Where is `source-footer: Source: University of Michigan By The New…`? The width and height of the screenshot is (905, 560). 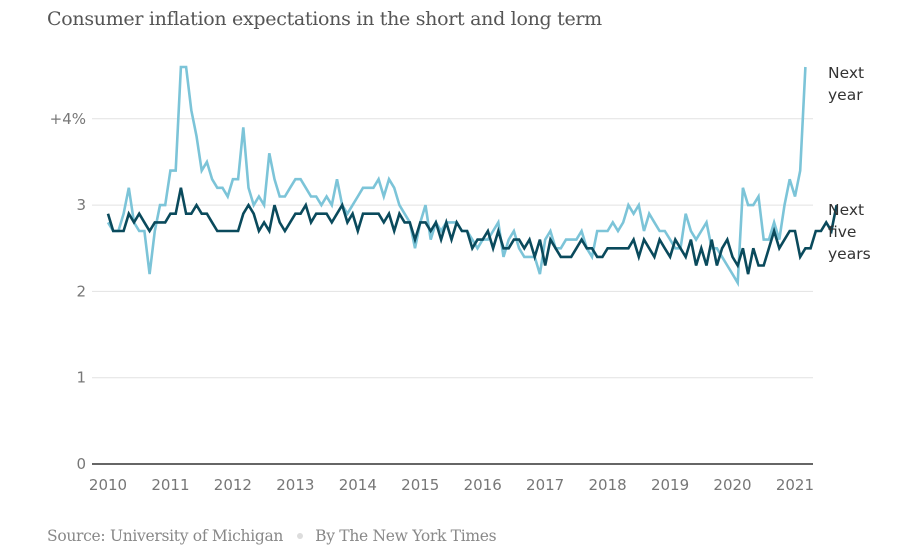
source-footer: Source: University of Michigan By The New… is located at coordinates (272, 536).